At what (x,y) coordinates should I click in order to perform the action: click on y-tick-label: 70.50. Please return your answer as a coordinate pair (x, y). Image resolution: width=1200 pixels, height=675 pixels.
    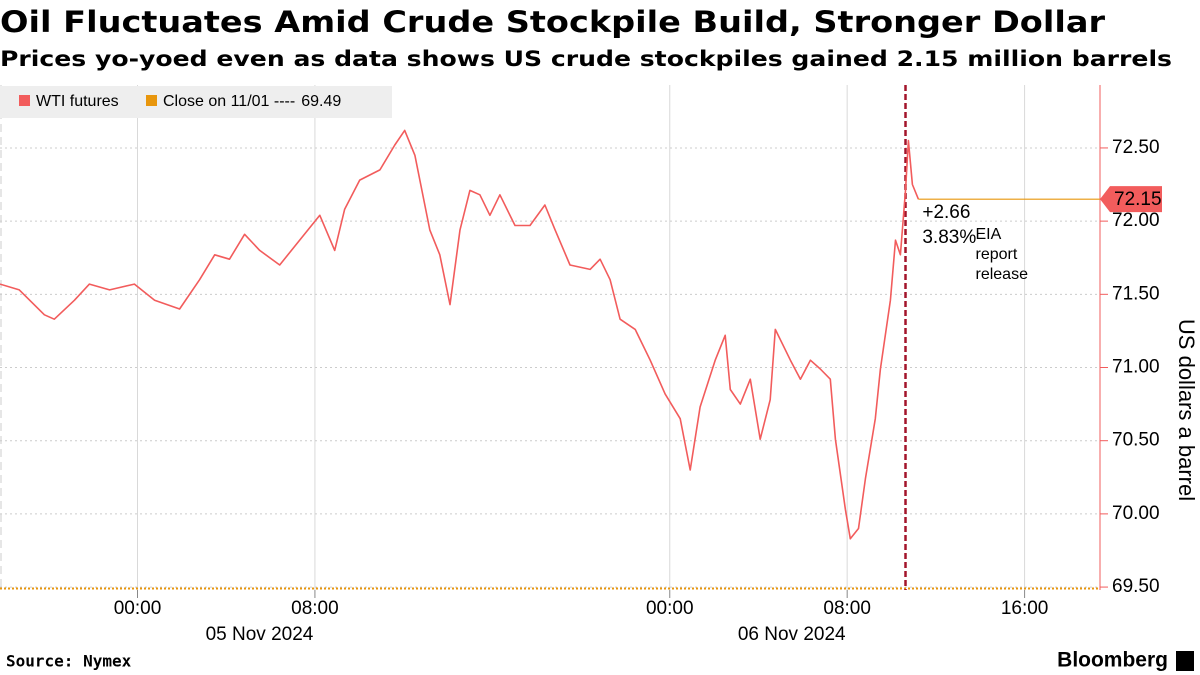
    Looking at the image, I should click on (1136, 440).